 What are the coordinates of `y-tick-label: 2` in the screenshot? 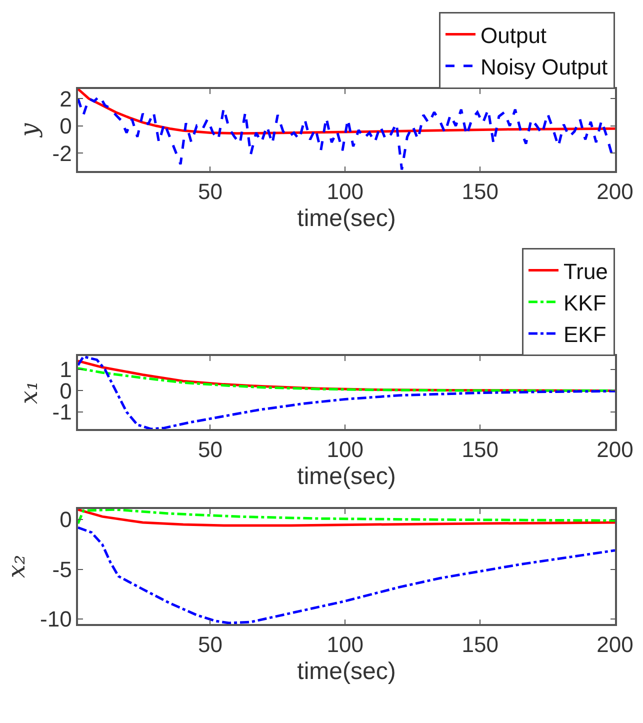 It's located at (66, 99).